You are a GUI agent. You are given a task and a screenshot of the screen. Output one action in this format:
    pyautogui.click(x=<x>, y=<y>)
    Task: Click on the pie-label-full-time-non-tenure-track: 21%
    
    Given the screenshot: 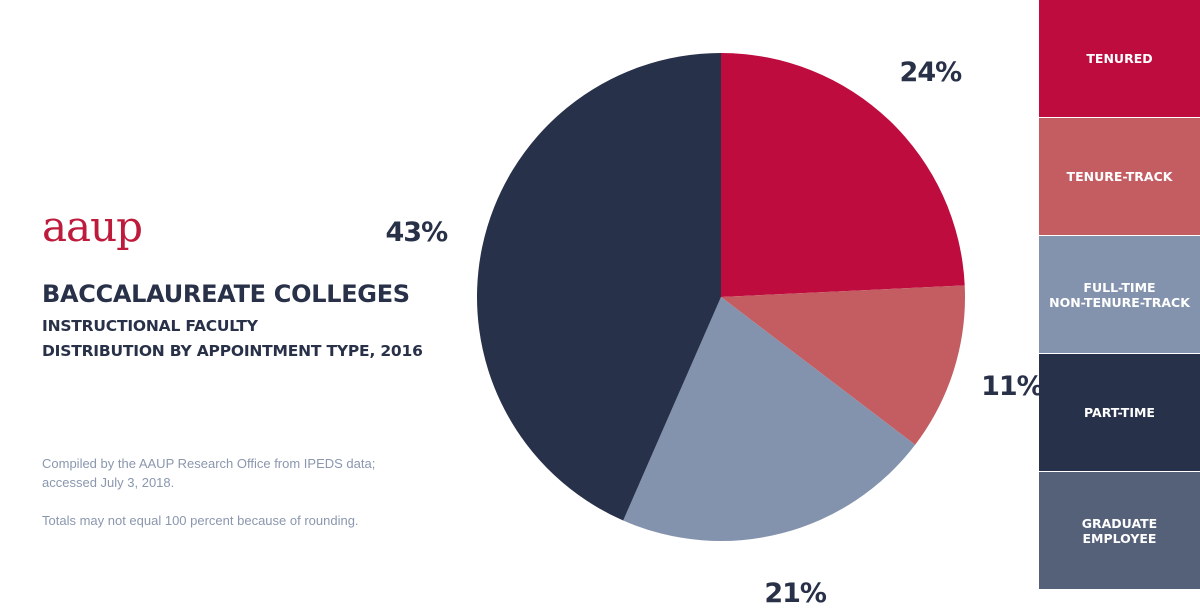 What is the action you would take?
    pyautogui.click(x=795, y=593)
    